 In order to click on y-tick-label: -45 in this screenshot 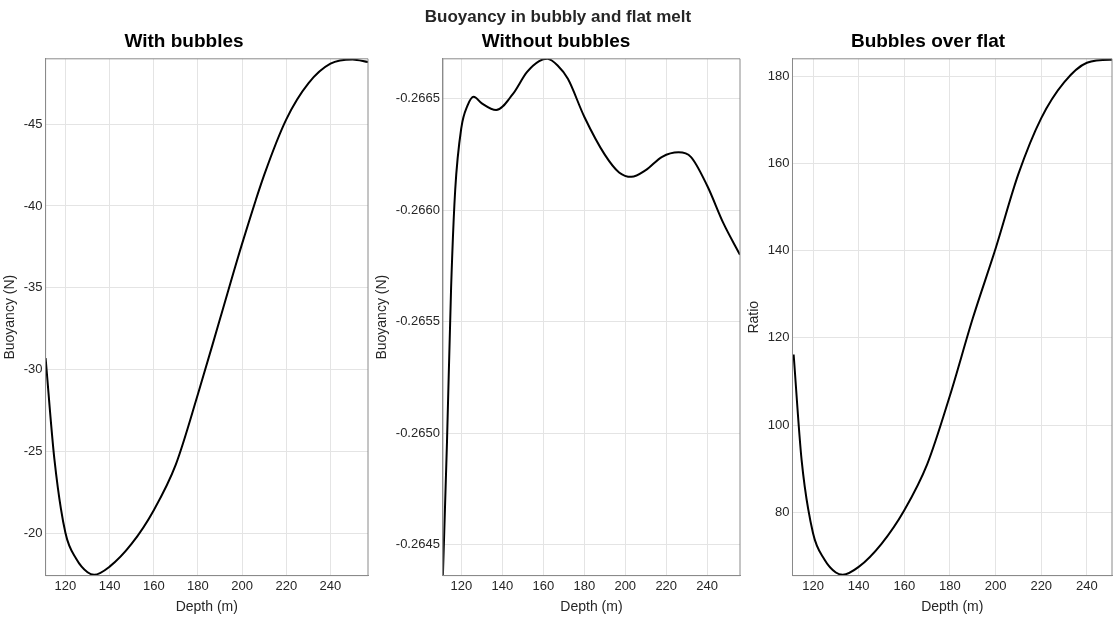, I will do `click(33, 123)`.